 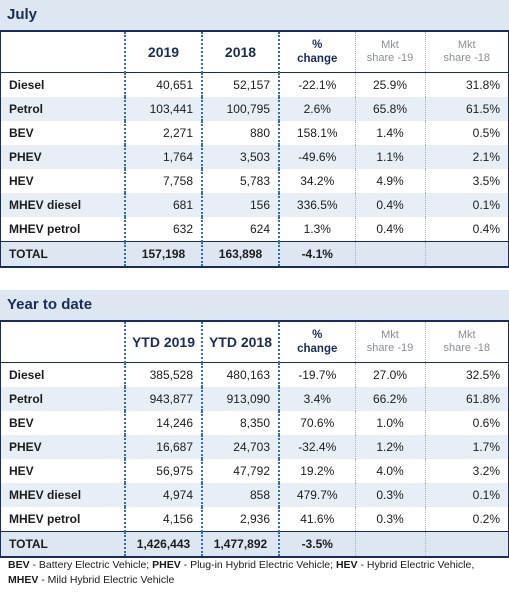 What do you see at coordinates (416, 565) in the screenshot?
I see `footnote-hev-text: - Hybrid Electric Vehicle,` at bounding box center [416, 565].